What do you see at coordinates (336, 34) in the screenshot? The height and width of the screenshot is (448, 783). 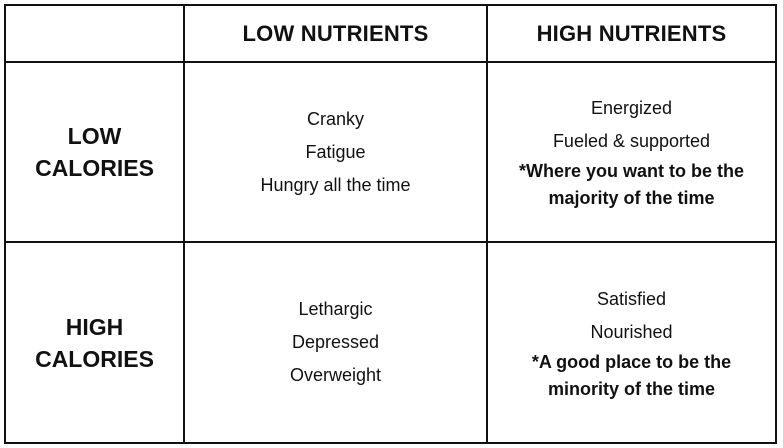 I see `column-header-low-nutrients: LOW NUTRIENTS` at bounding box center [336, 34].